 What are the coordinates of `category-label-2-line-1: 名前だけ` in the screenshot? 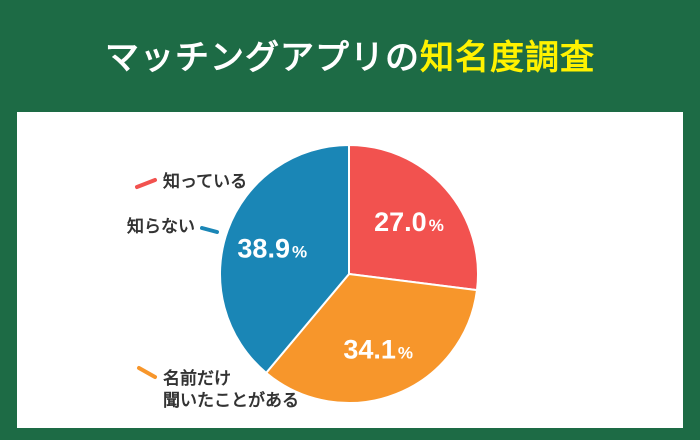 It's located at (197, 378).